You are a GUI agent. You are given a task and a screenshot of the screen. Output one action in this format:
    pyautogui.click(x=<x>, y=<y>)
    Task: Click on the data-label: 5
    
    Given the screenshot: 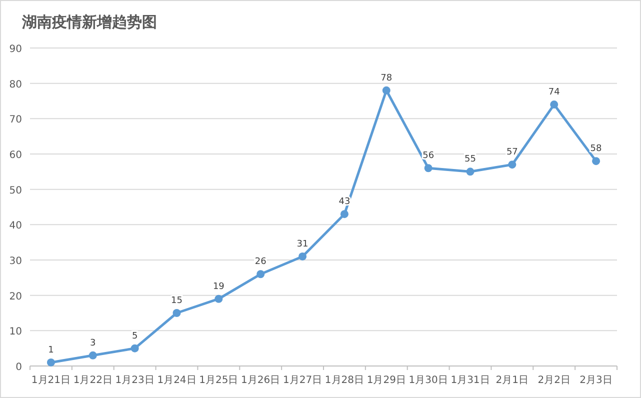 What is the action you would take?
    pyautogui.click(x=135, y=336)
    